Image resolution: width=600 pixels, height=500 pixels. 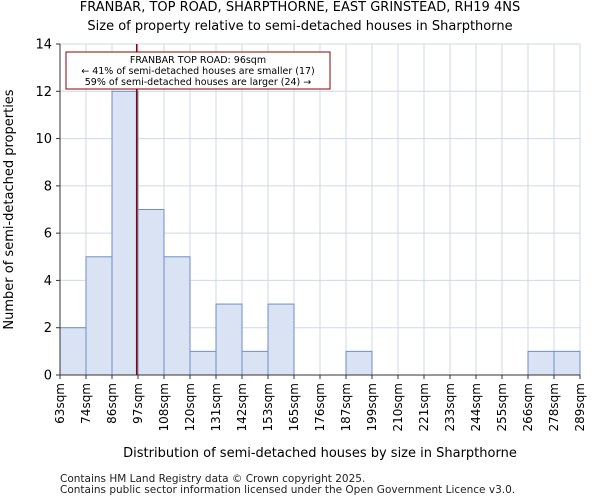 I want to click on x-tick-label: 199sqm, so click(x=372, y=407).